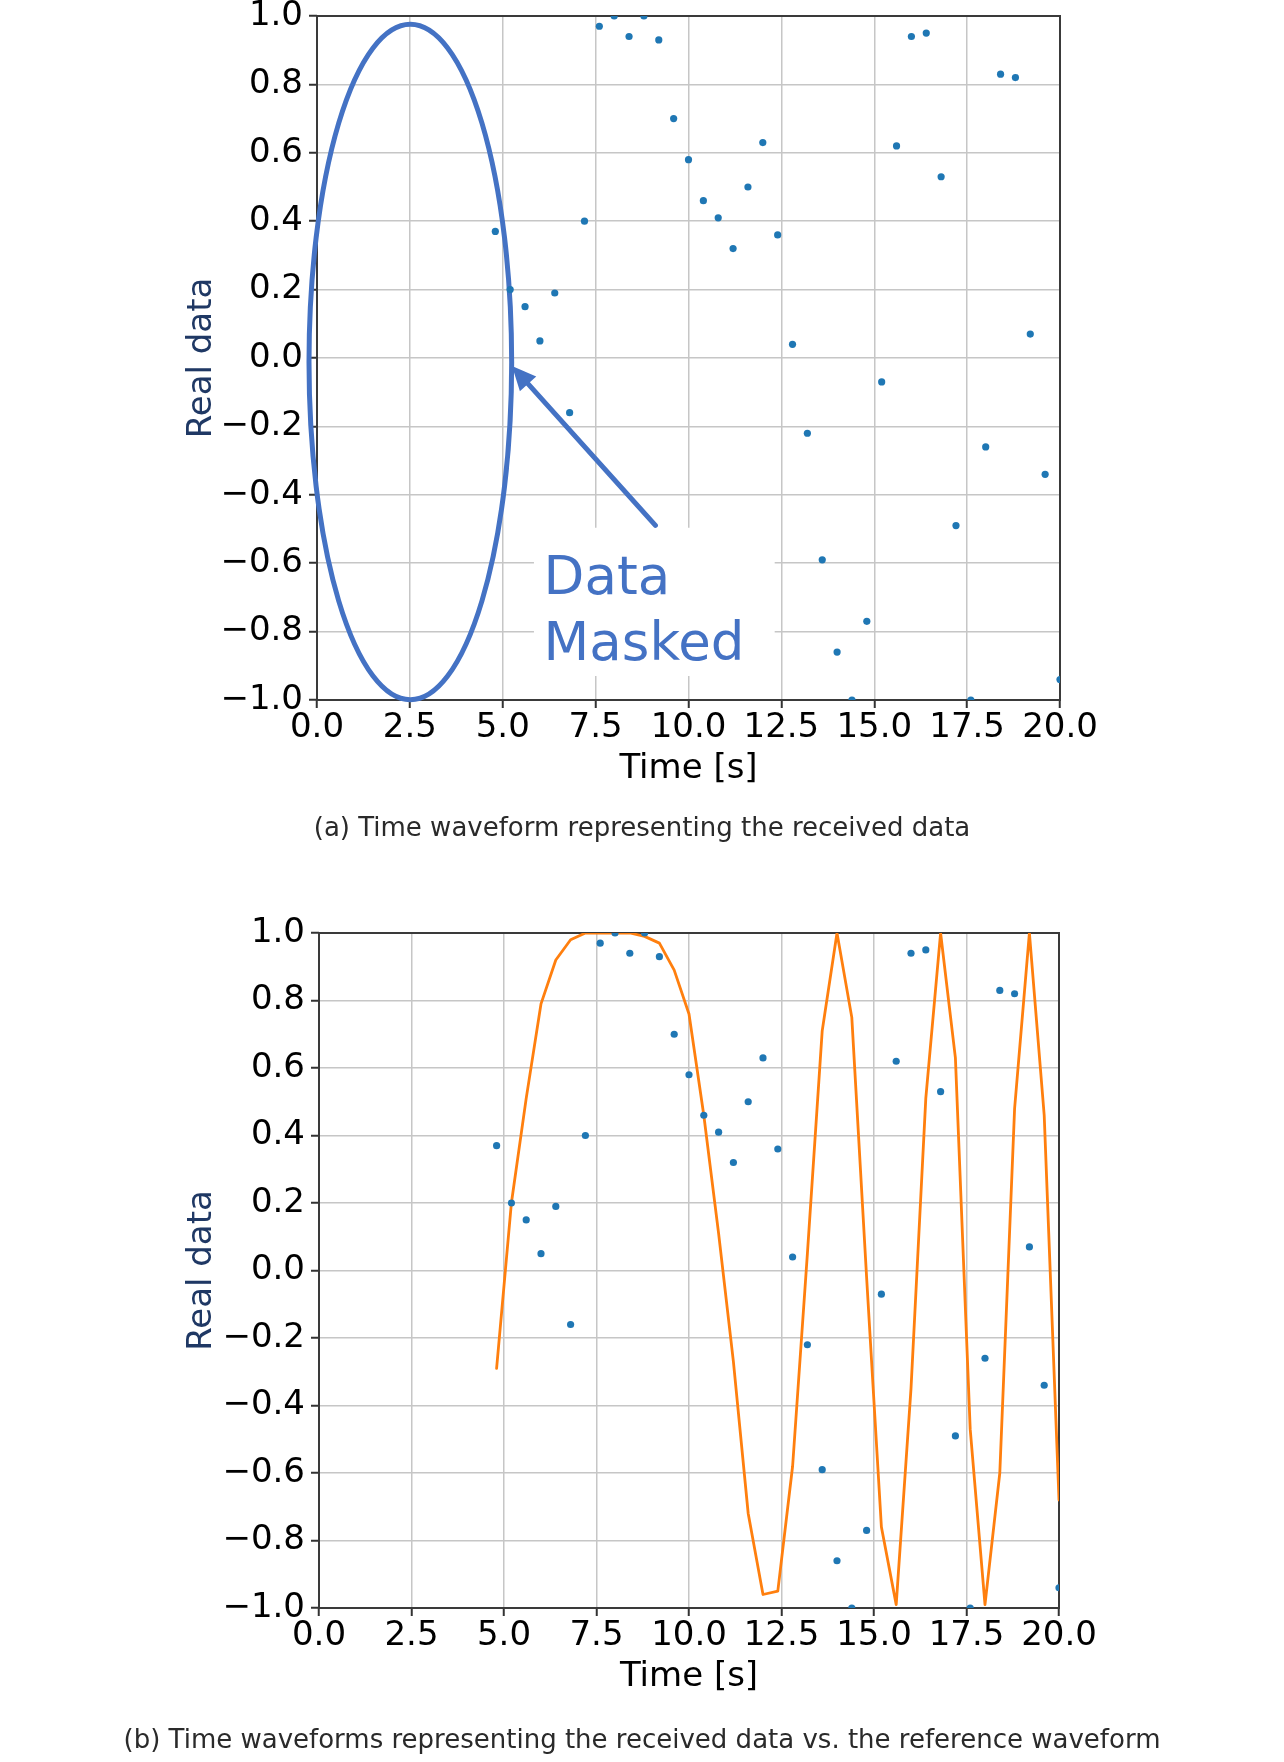 The width and height of the screenshot is (1284, 1762). What do you see at coordinates (275, 286) in the screenshot?
I see `y-tick-label: 0.2` at bounding box center [275, 286].